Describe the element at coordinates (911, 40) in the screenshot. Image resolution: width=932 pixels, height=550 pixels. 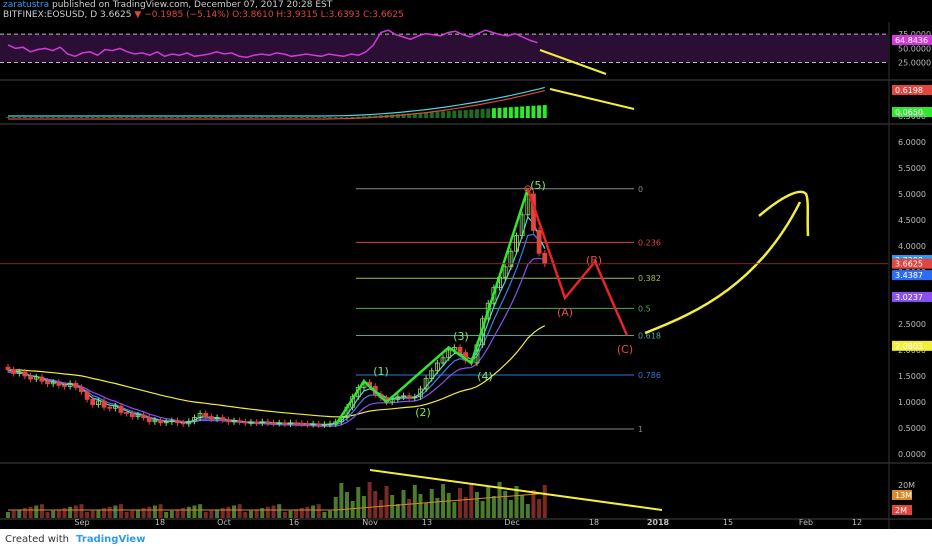
I see `rsi-value-label: 64.8436` at that location.